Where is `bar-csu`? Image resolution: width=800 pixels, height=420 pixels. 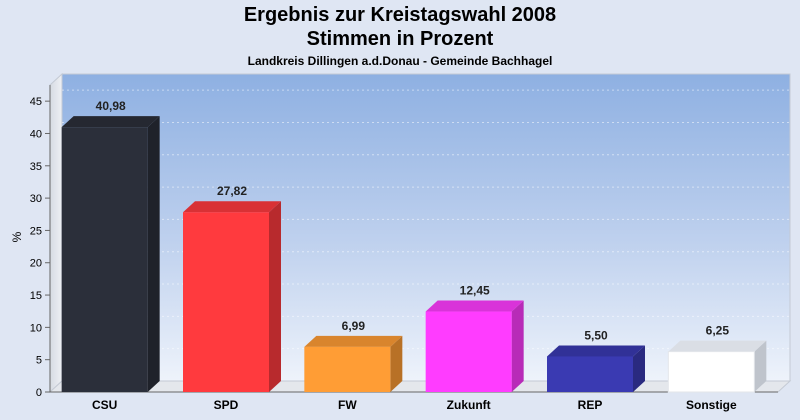
bar-csu is located at coordinates (104, 260).